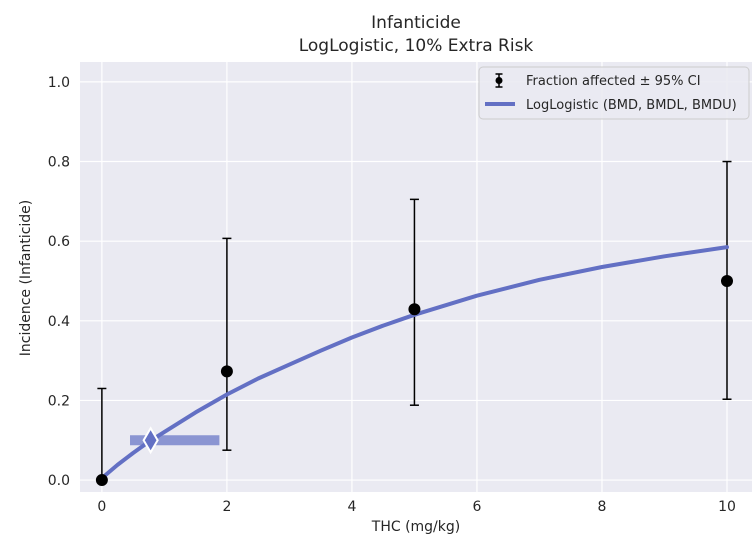 The width and height of the screenshot is (753, 539). Describe the element at coordinates (631, 105) in the screenshot. I see `legend-label-model: LogLogistic (BMD, BMDL, BMDU)` at that location.